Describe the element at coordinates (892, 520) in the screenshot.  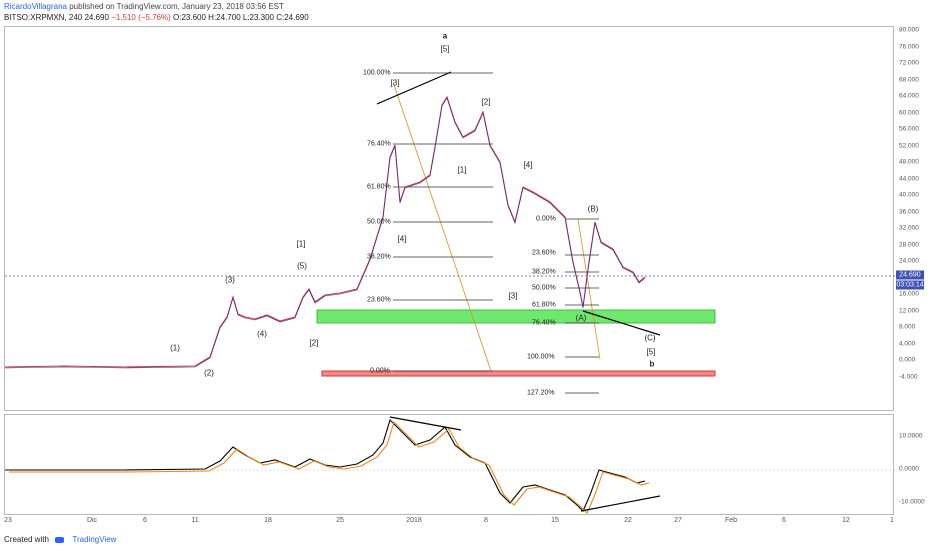
I see `time-axis-tick: 1` at that location.